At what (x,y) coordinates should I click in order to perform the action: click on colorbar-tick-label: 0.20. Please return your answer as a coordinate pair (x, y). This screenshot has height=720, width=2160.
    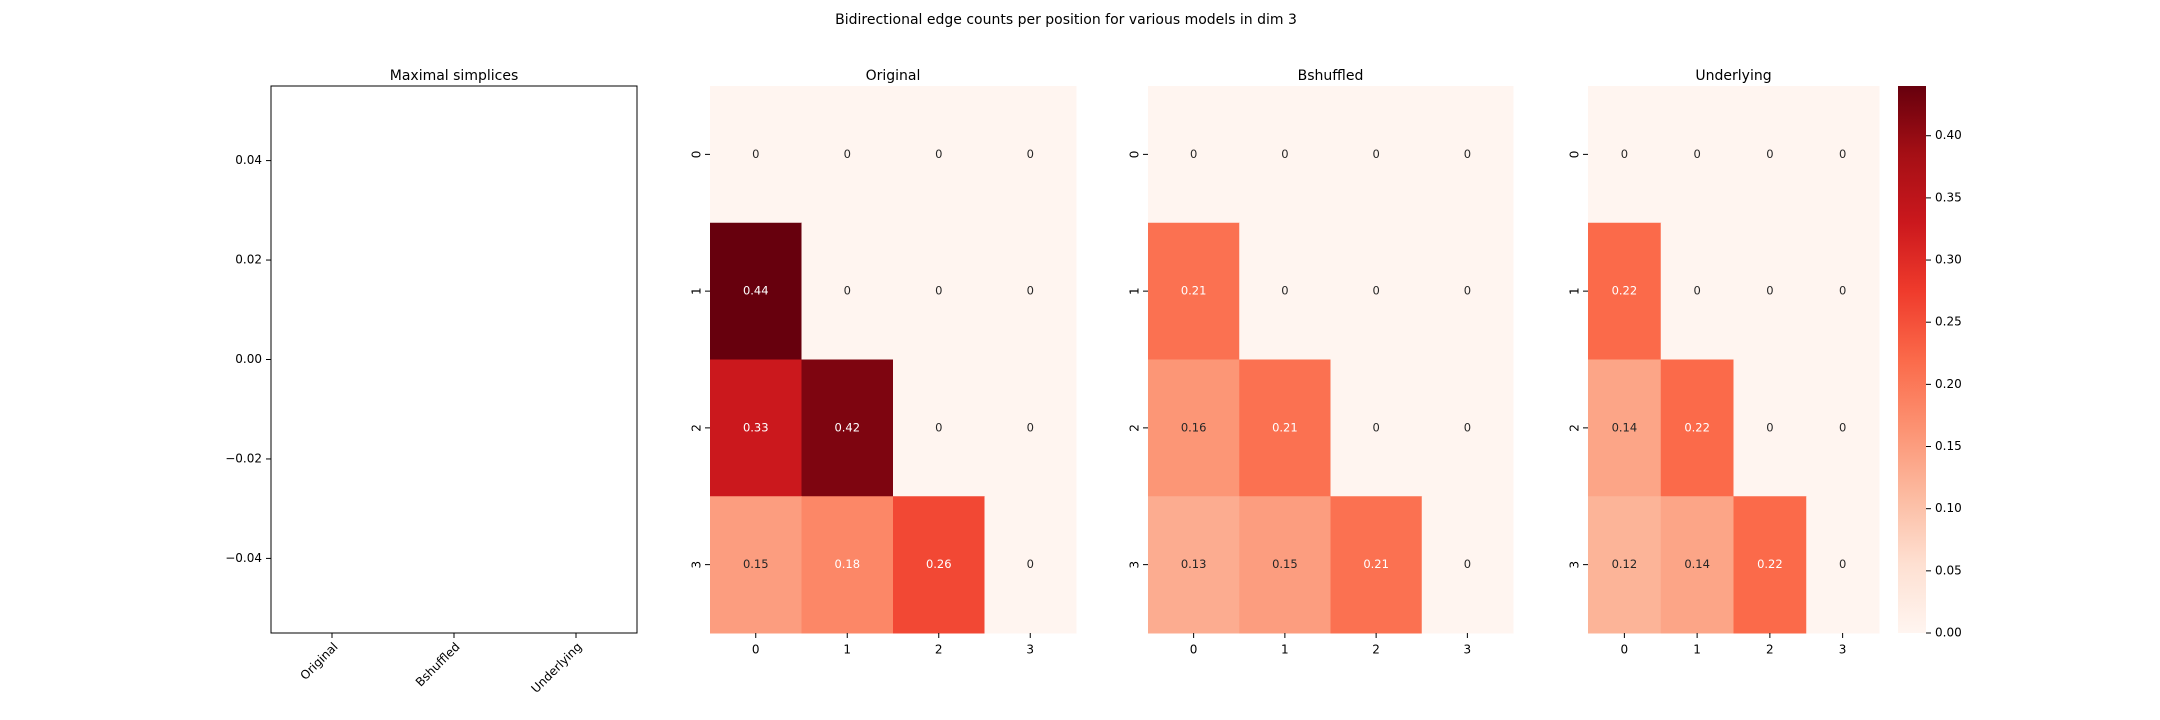
    Looking at the image, I should click on (1948, 384).